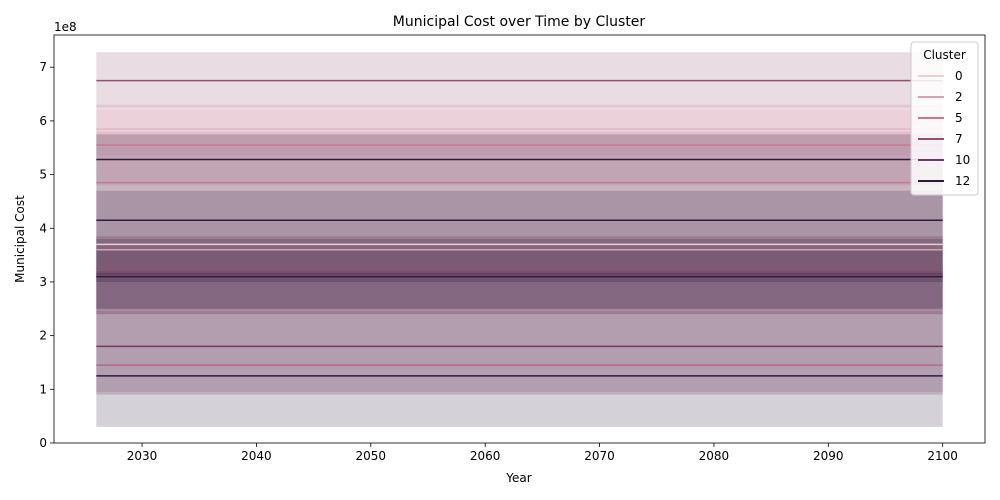  Describe the element at coordinates (43, 175) in the screenshot. I see `y-tick-label: 5` at that location.